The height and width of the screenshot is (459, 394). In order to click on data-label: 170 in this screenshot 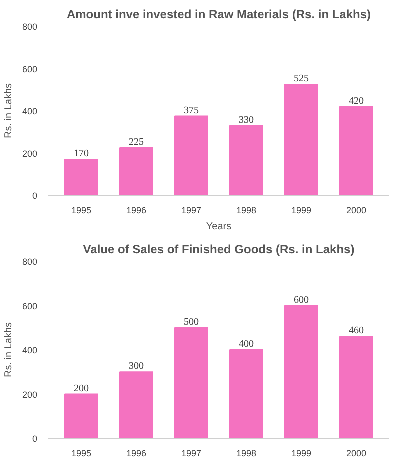, I will do `click(81, 154)`.